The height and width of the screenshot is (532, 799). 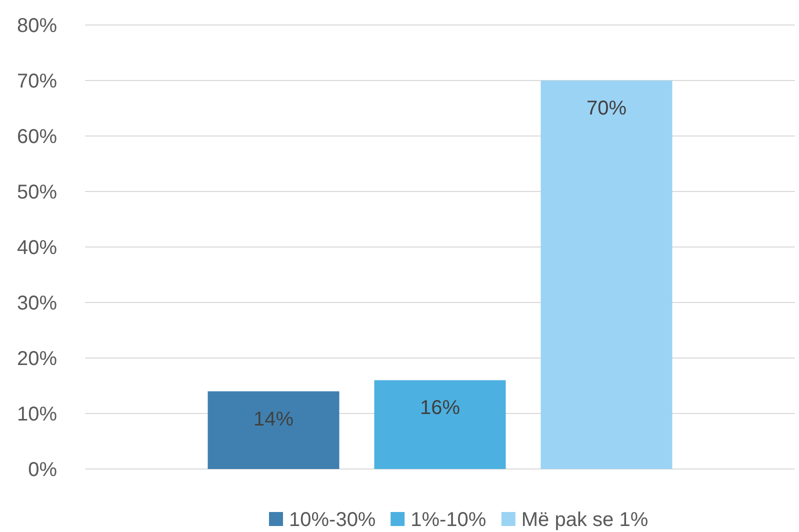 I want to click on legend-label: Më pak se 1%, so click(x=584, y=520).